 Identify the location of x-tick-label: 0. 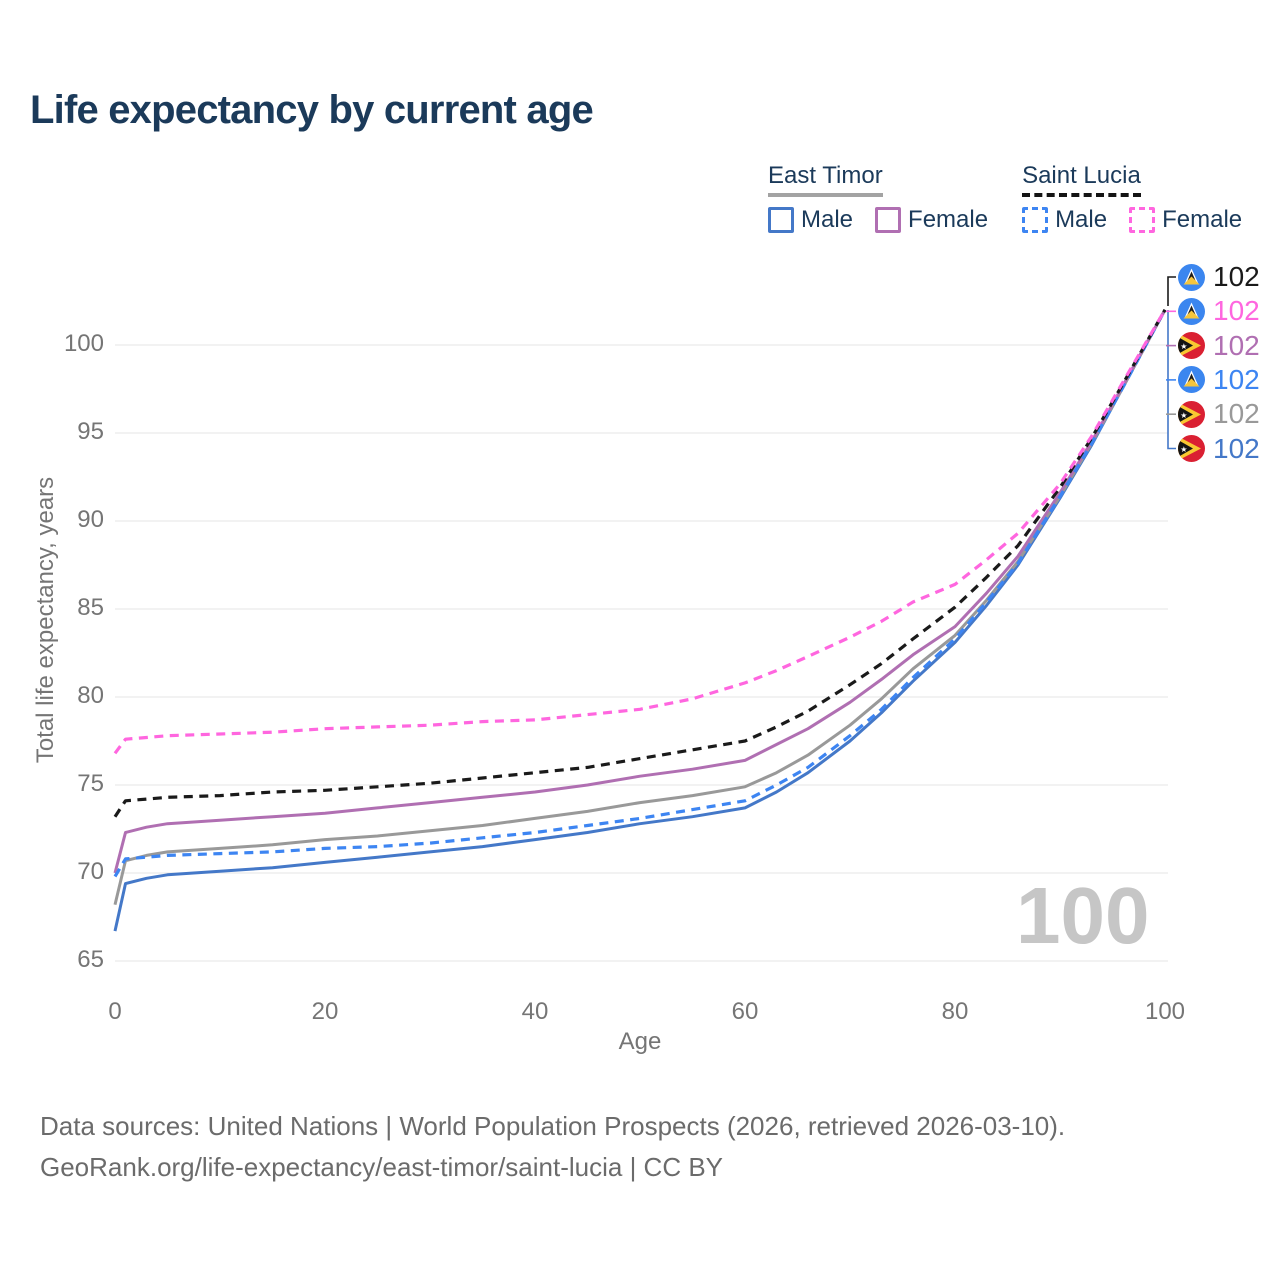
(115, 1011).